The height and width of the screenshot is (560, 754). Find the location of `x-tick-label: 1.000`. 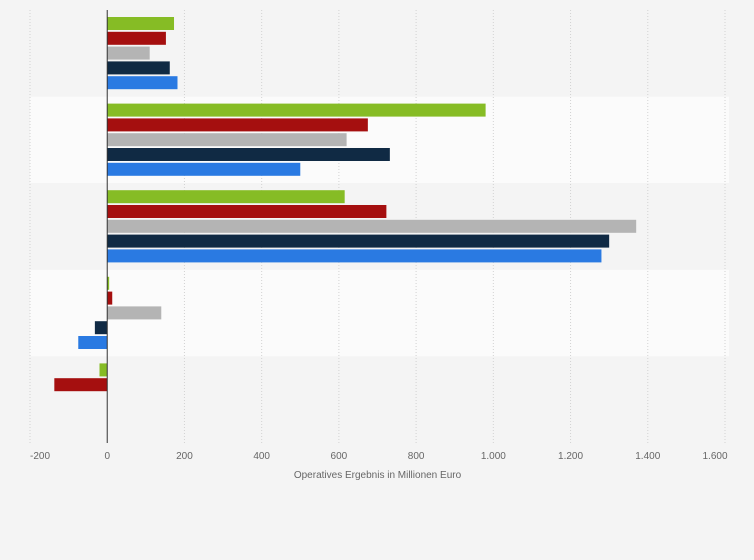

x-tick-label: 1.000 is located at coordinates (493, 456).